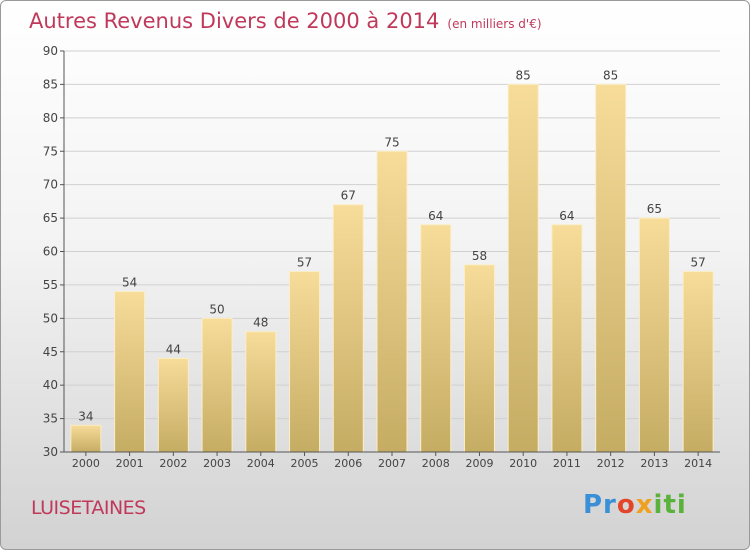 Image resolution: width=750 pixels, height=550 pixels. What do you see at coordinates (305, 463) in the screenshot?
I see `x-tick-label: 2005` at bounding box center [305, 463].